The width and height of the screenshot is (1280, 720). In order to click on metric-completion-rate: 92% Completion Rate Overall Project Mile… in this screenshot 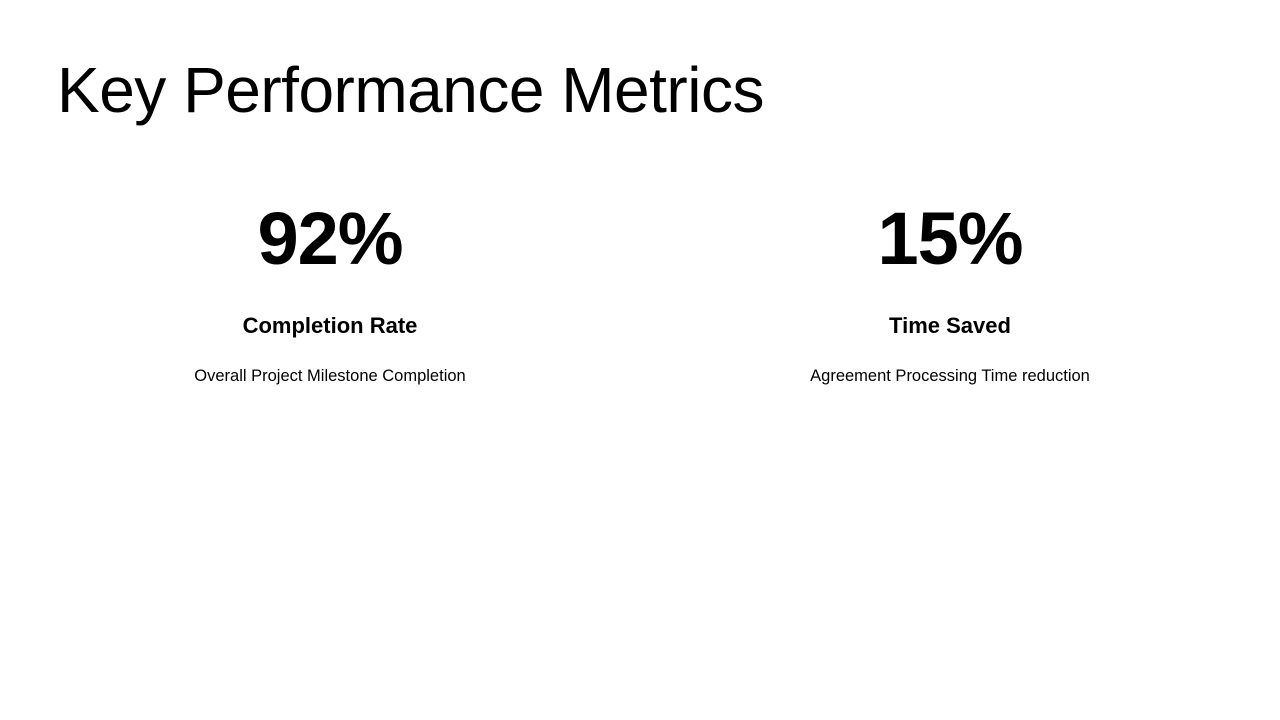, I will do `click(330, 291)`.